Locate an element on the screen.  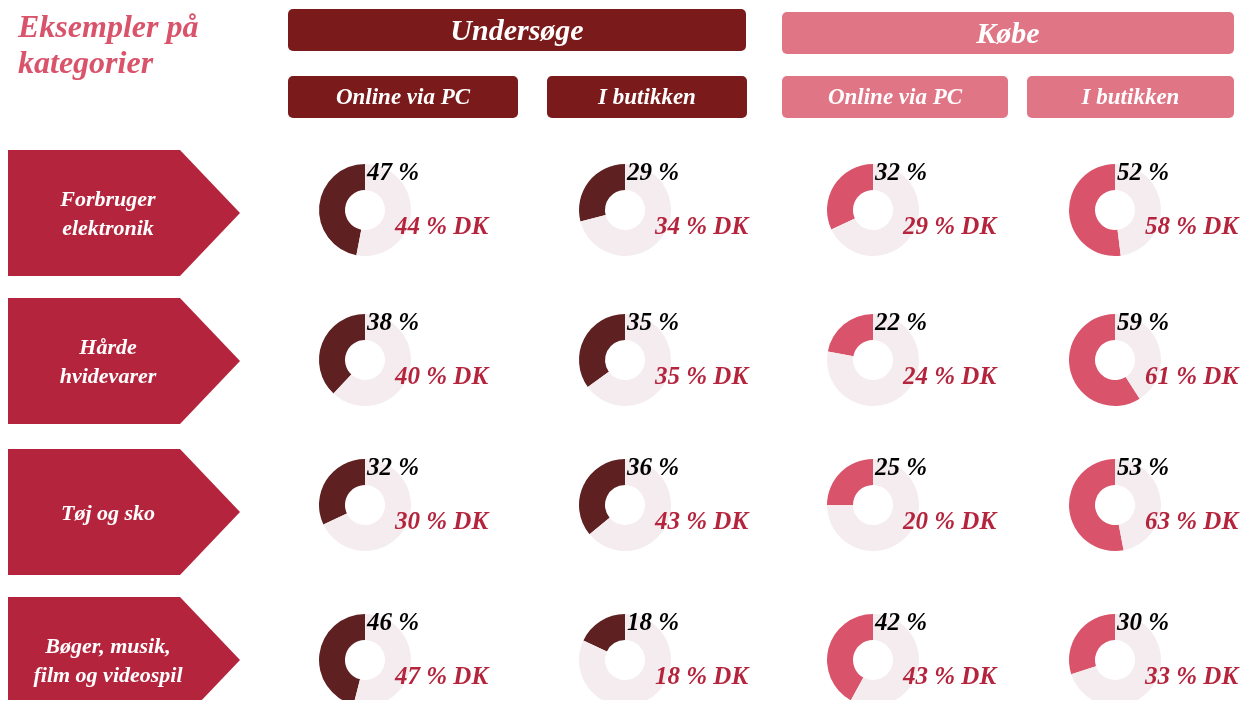
text: Hårde hvidevarer is located at coordinates (108, 361).